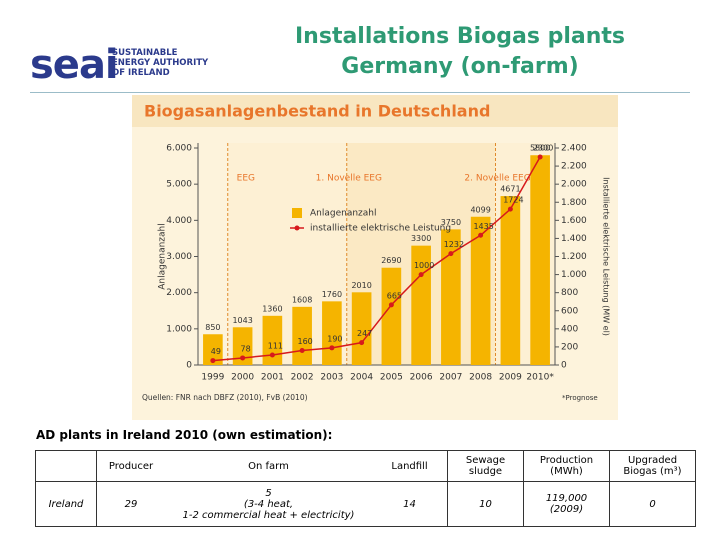  What do you see at coordinates (421, 378) in the screenshot?
I see `x-tick-label: 2006` at bounding box center [421, 378].